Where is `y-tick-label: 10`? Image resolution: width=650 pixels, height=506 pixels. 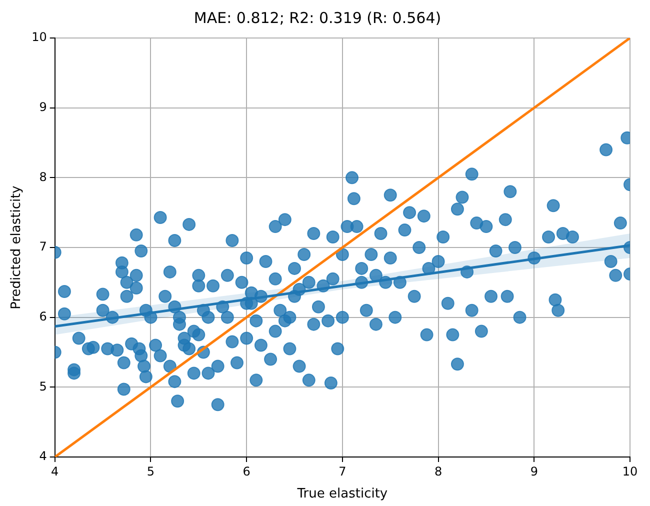
y-tick-label: 10 is located at coordinates (39, 37).